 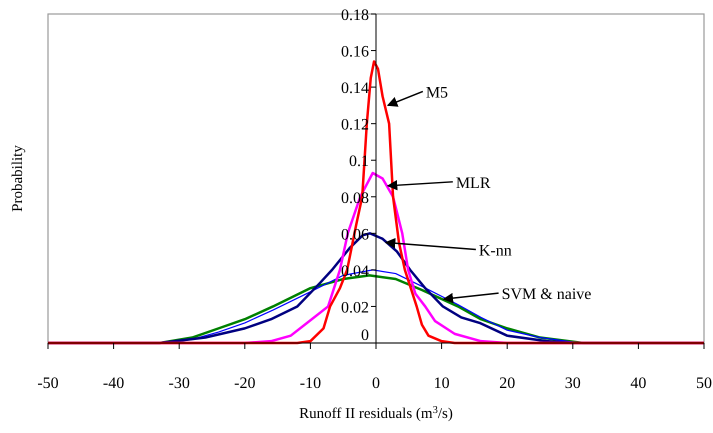 What do you see at coordinates (355, 307) in the screenshot?
I see `y-tick-label: 0.02` at bounding box center [355, 307].